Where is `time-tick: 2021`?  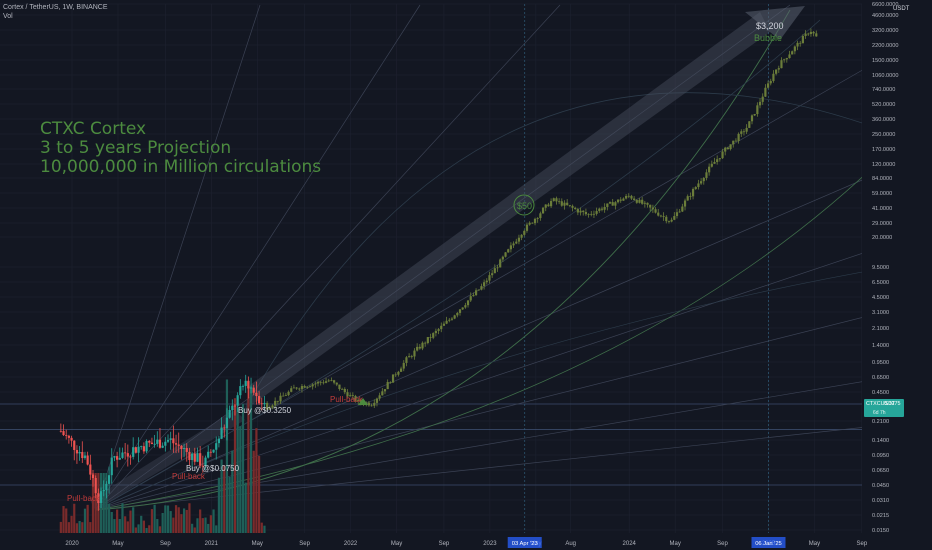 time-tick: 2021 is located at coordinates (212, 544).